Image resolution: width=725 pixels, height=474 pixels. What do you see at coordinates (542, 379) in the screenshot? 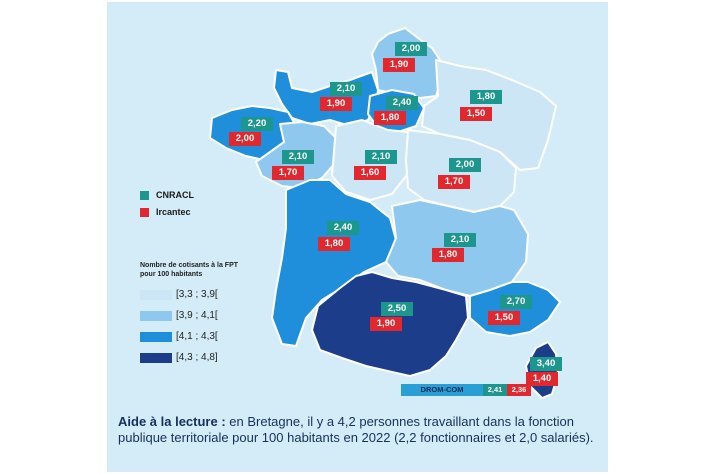
I see `badge-ircantec-corse: 1,40` at bounding box center [542, 379].